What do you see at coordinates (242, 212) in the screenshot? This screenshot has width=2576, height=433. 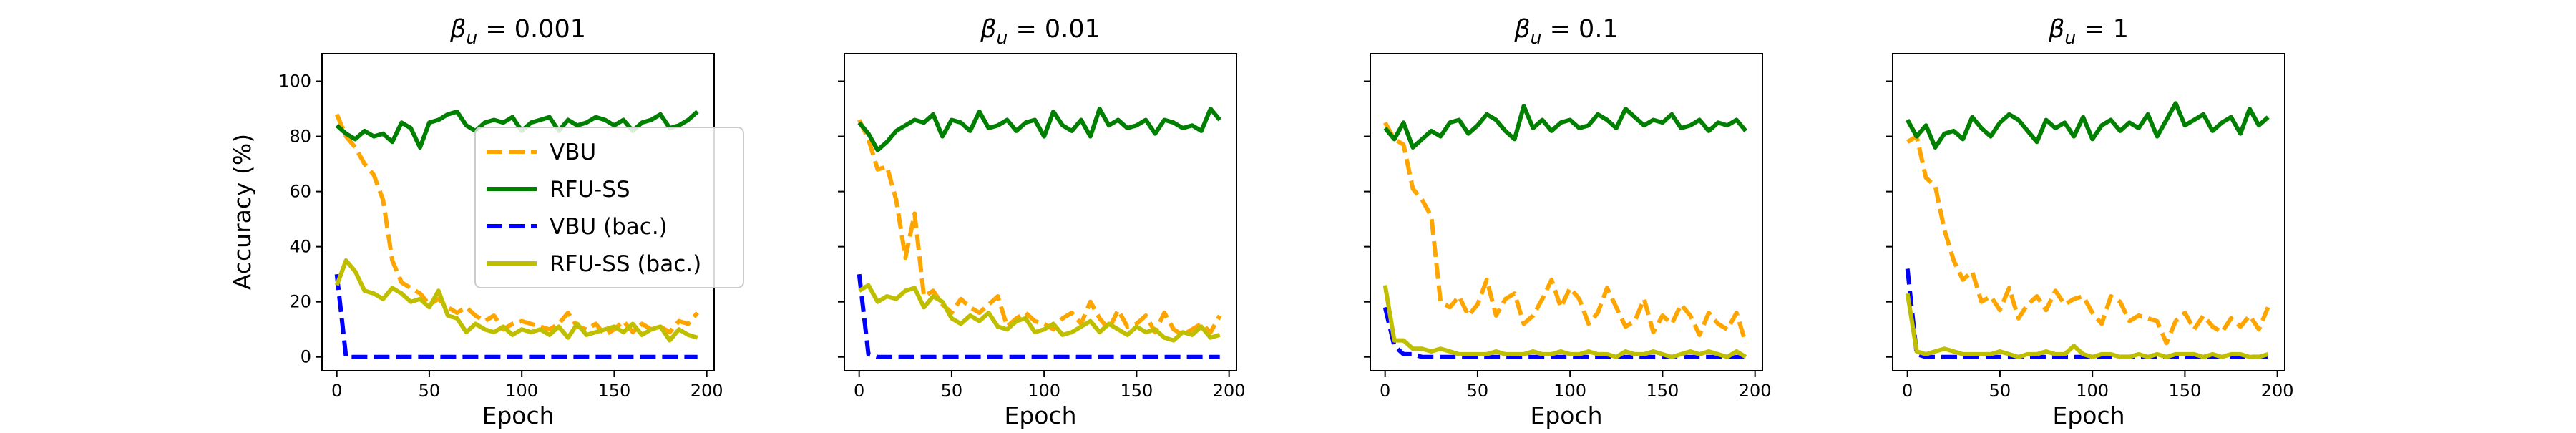 I see `y-axis-label: Accuracy (%)` at bounding box center [242, 212].